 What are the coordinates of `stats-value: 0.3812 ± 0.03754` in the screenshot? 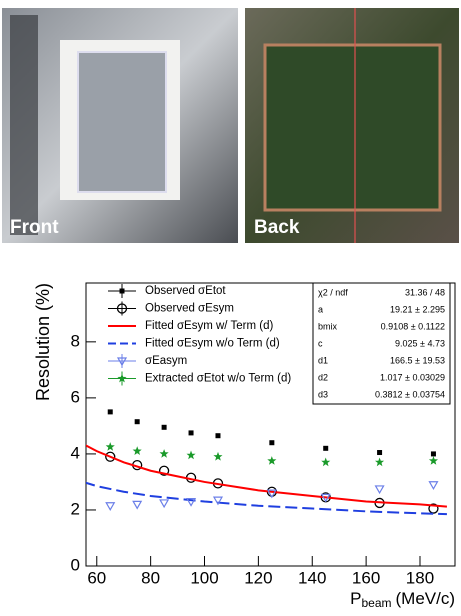 It's located at (410, 394).